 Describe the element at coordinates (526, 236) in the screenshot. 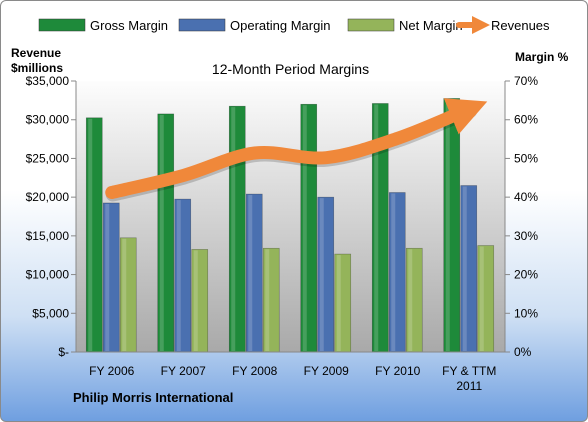

I see `right-tick-label: 30%` at that location.